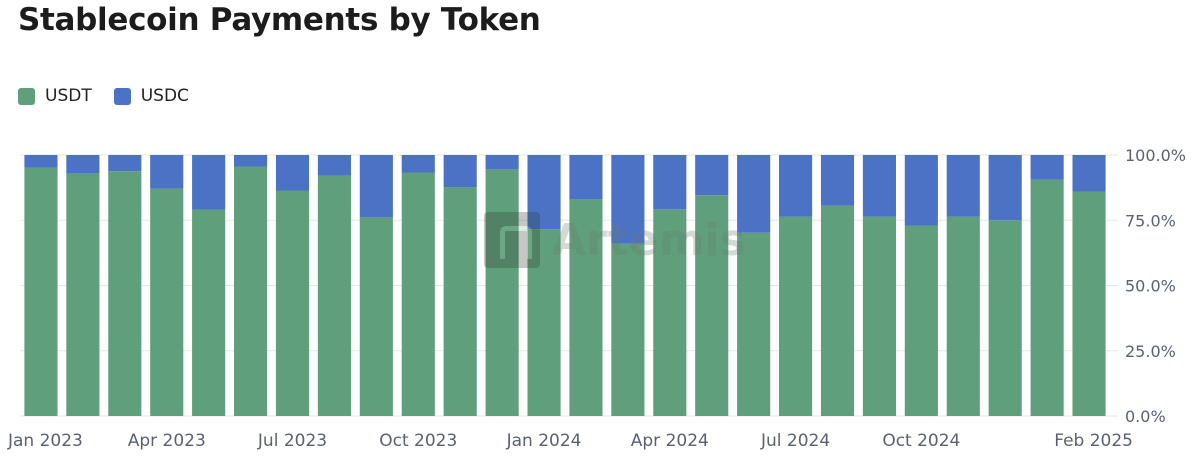 The width and height of the screenshot is (1200, 465). What do you see at coordinates (879, 186) in the screenshot?
I see `bar-usdc-sep-2024` at bounding box center [879, 186].